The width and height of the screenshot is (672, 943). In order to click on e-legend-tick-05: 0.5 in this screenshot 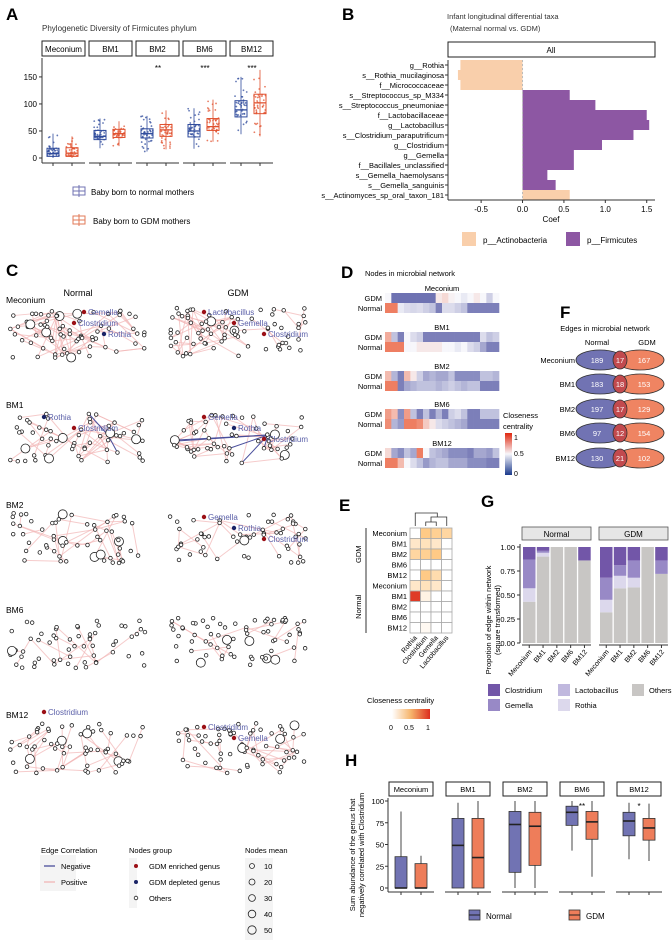, I will do `click(409, 728)`.